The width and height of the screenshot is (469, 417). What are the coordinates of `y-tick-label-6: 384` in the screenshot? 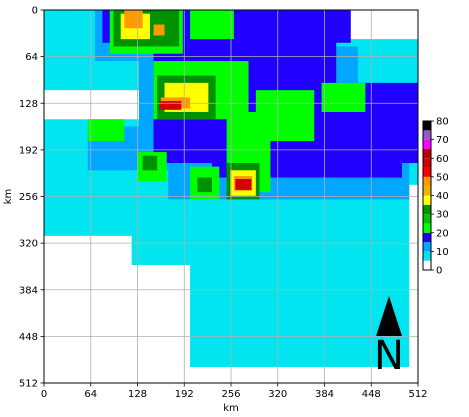 It's located at (28, 290).